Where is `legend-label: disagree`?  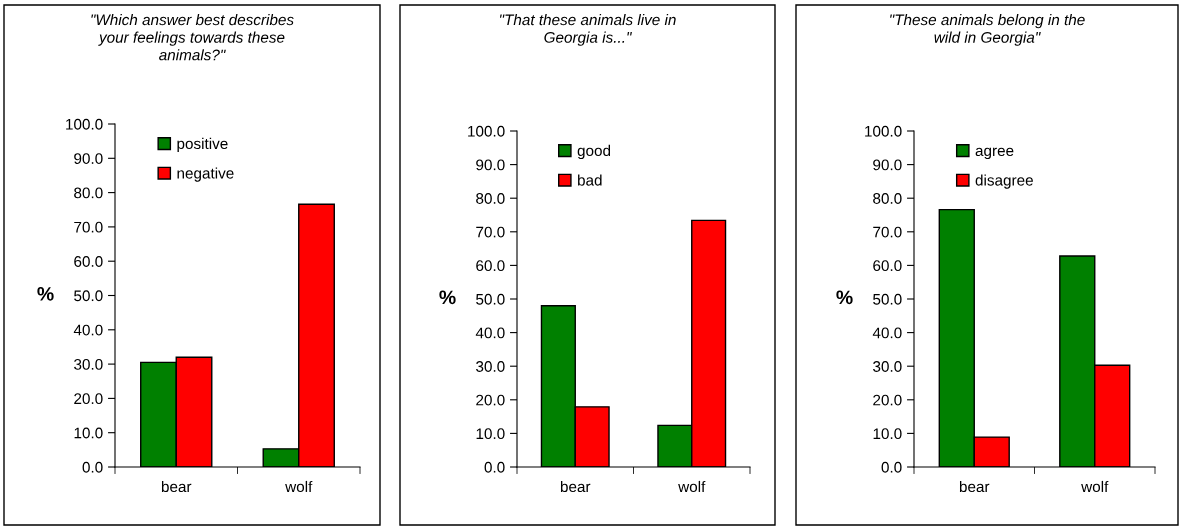
legend-label: disagree is located at coordinates (1004, 181).